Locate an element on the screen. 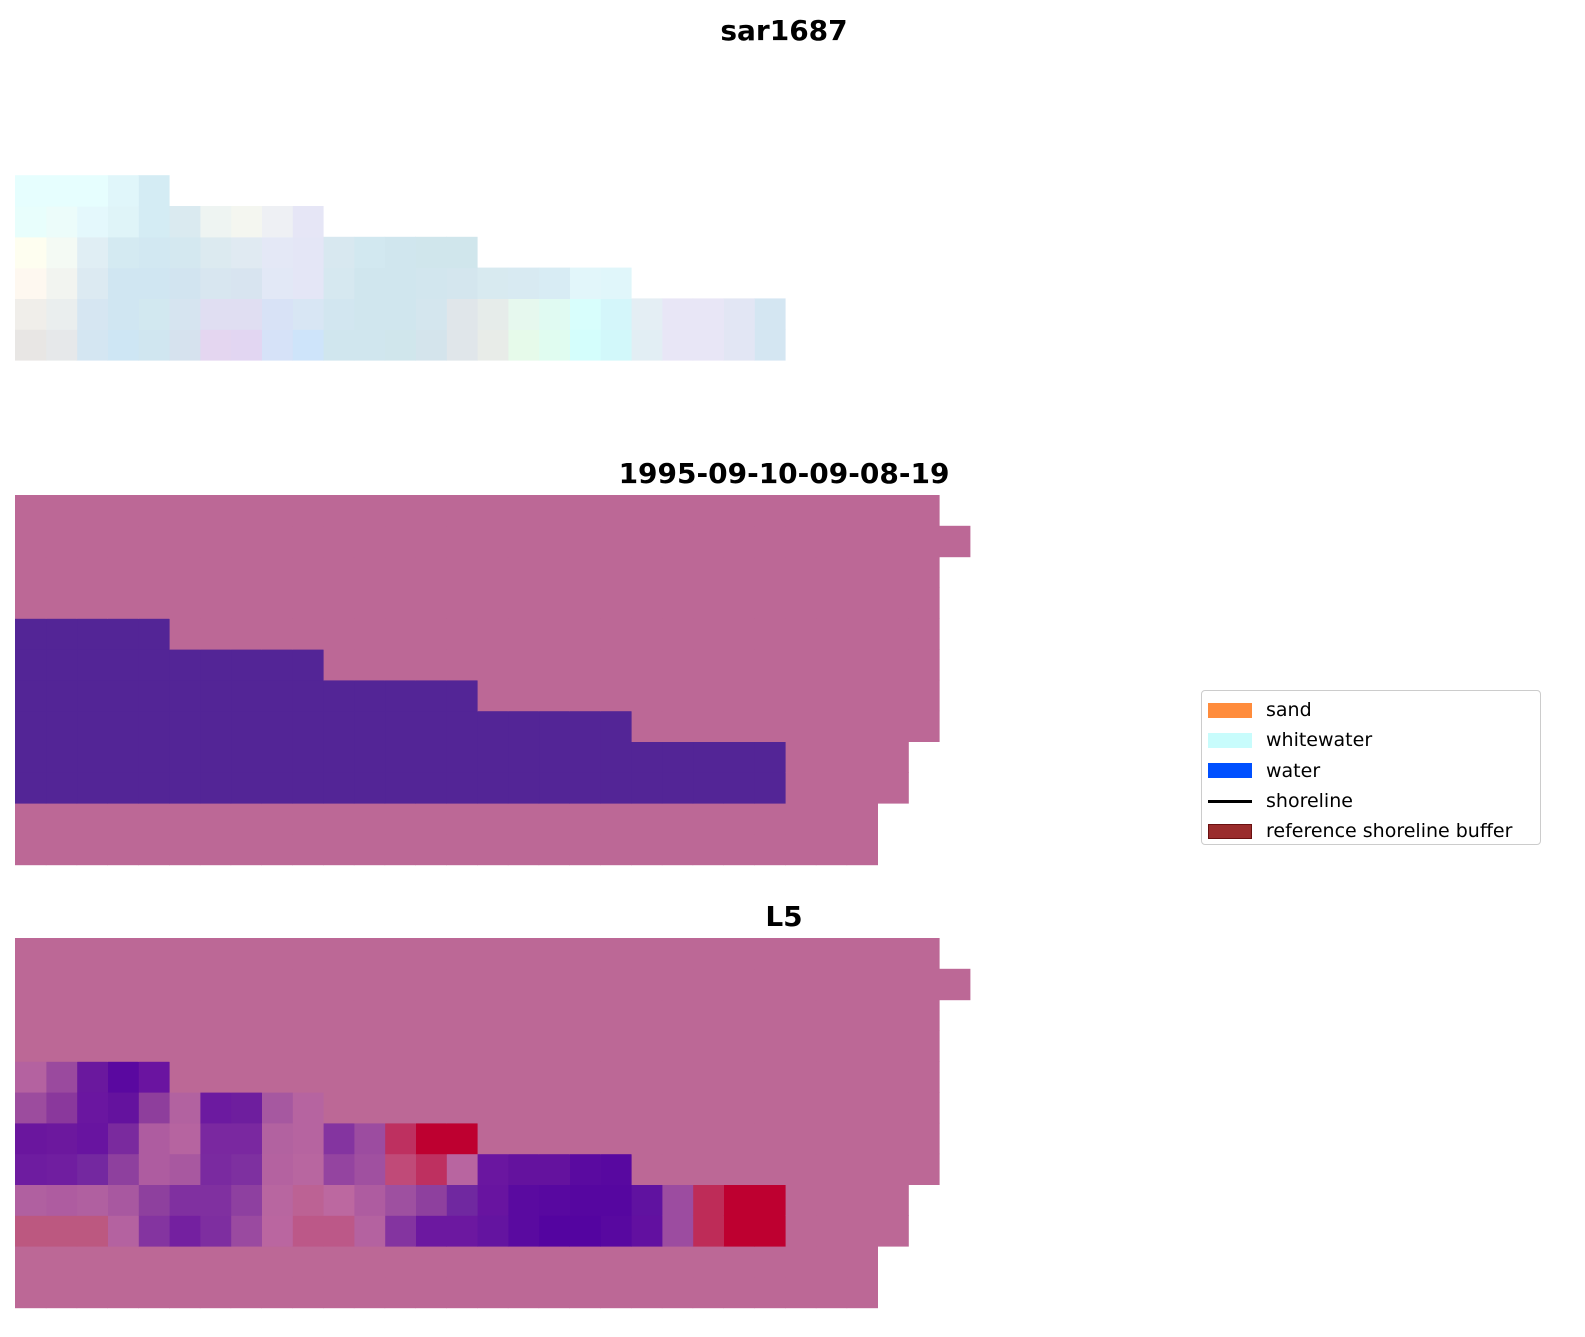  panel-sar1687: sar1687 is located at coordinates (431, 187).